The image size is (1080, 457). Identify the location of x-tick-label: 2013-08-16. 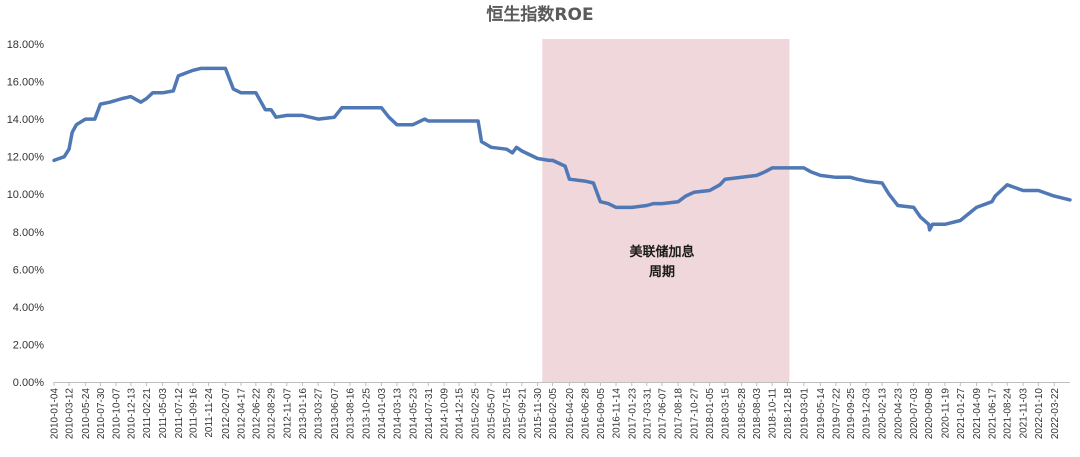
(351, 414).